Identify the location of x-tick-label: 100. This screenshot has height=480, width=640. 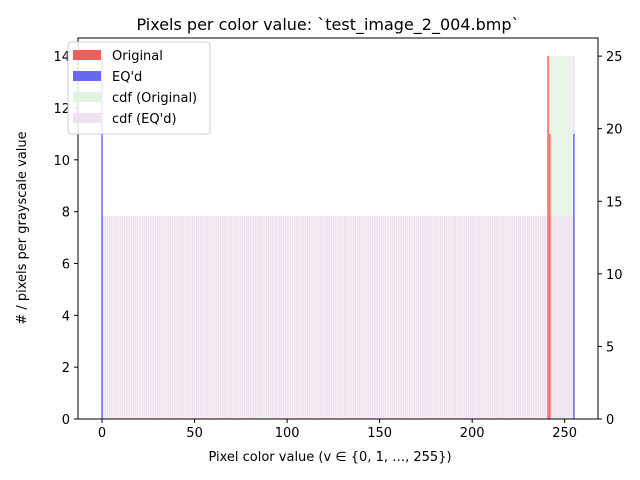
(287, 433).